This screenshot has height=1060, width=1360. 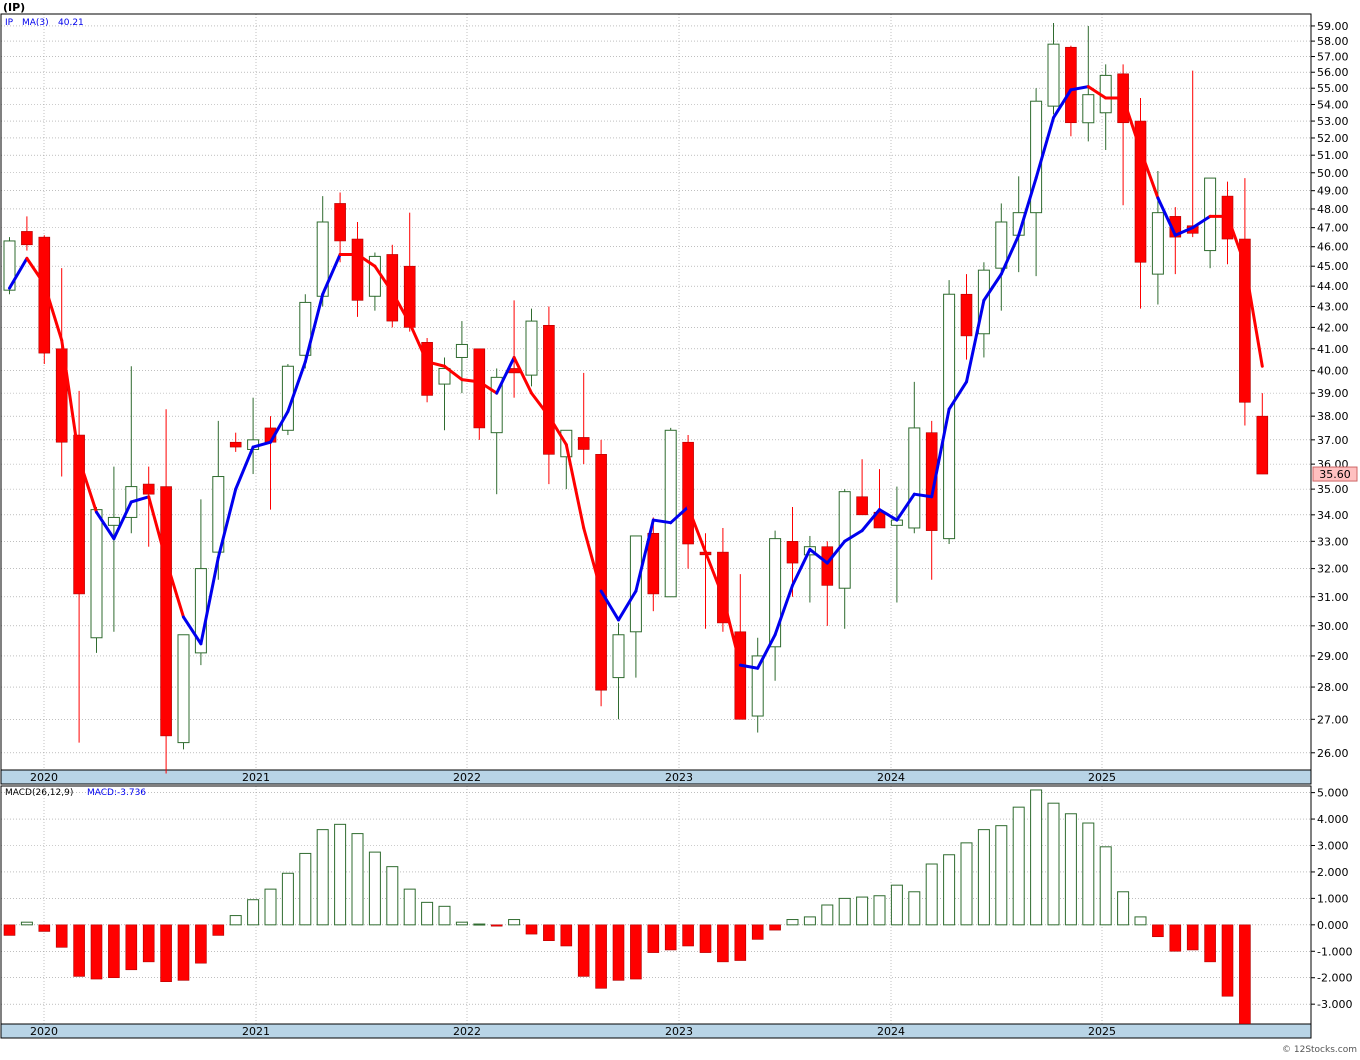 I want to click on price-tick-label: 40.00, so click(x=1333, y=371).